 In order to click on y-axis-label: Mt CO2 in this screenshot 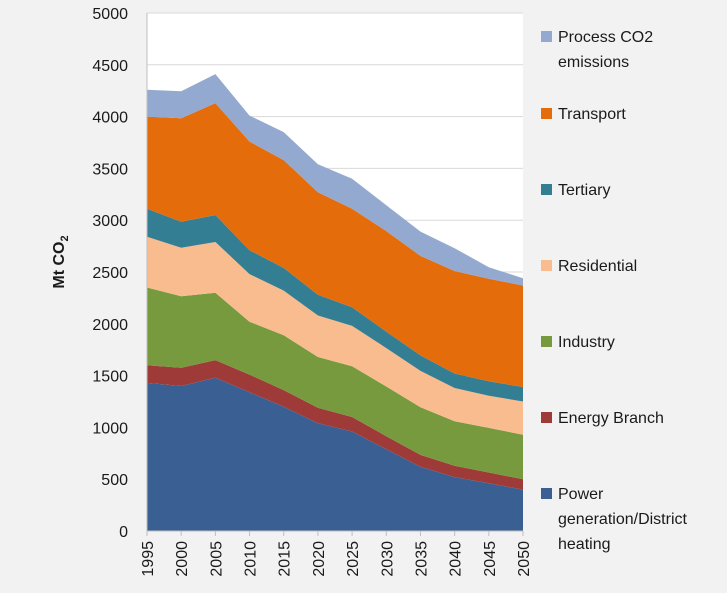, I will do `click(61, 261)`.